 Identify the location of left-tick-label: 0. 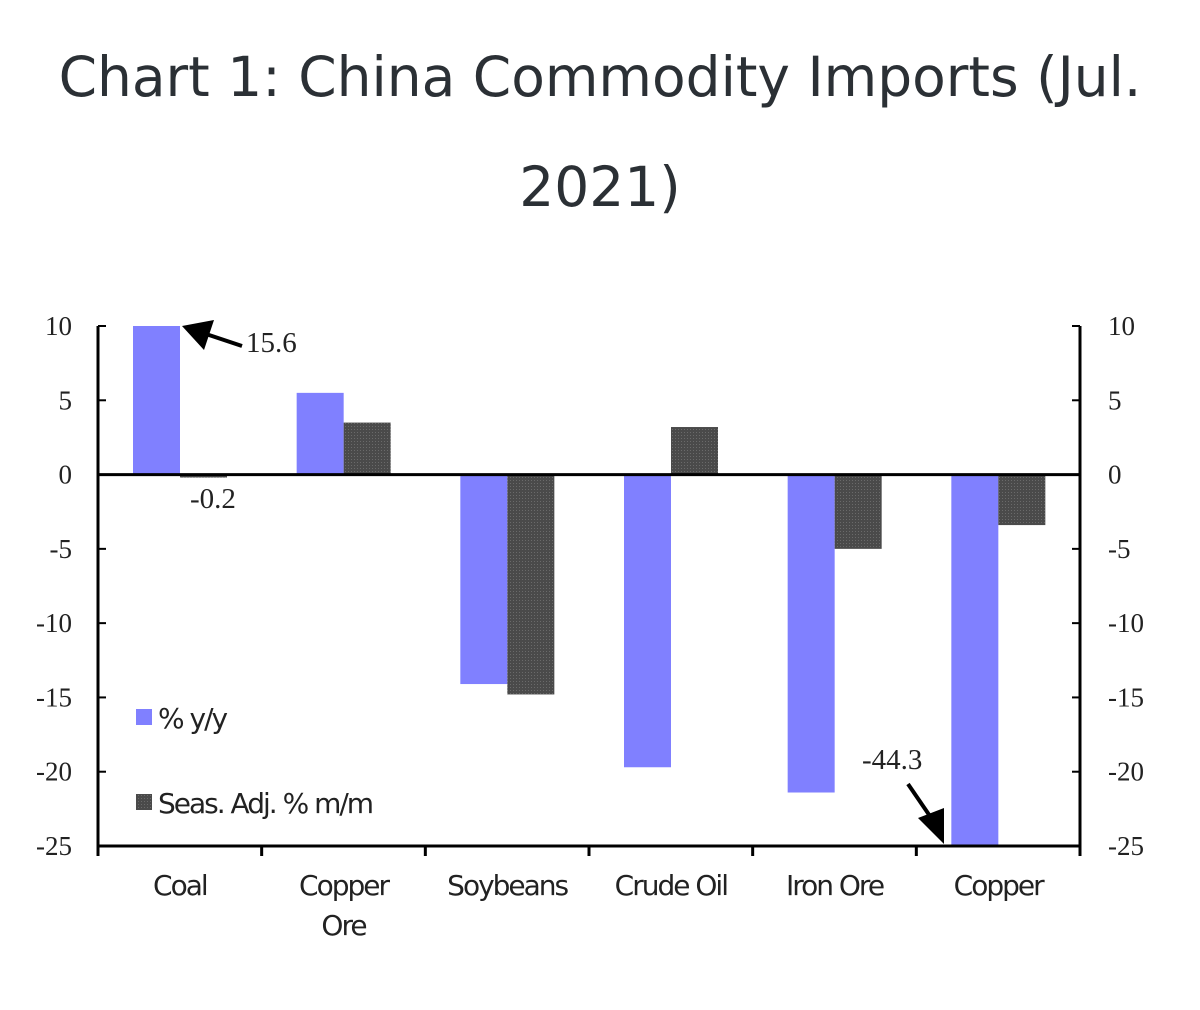
(66, 475).